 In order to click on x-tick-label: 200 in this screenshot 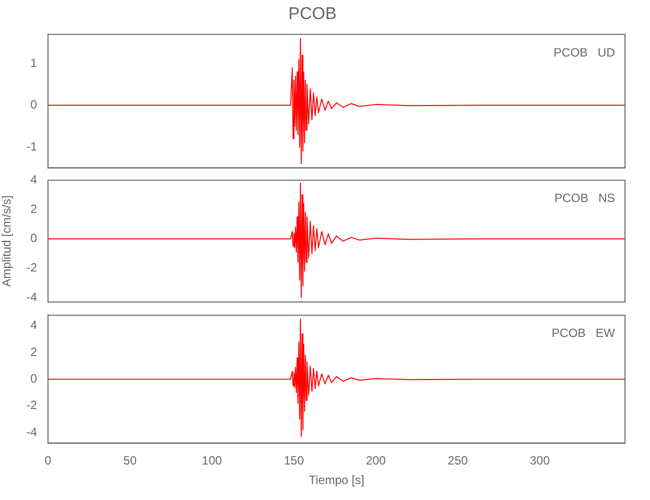, I will do `click(376, 461)`.